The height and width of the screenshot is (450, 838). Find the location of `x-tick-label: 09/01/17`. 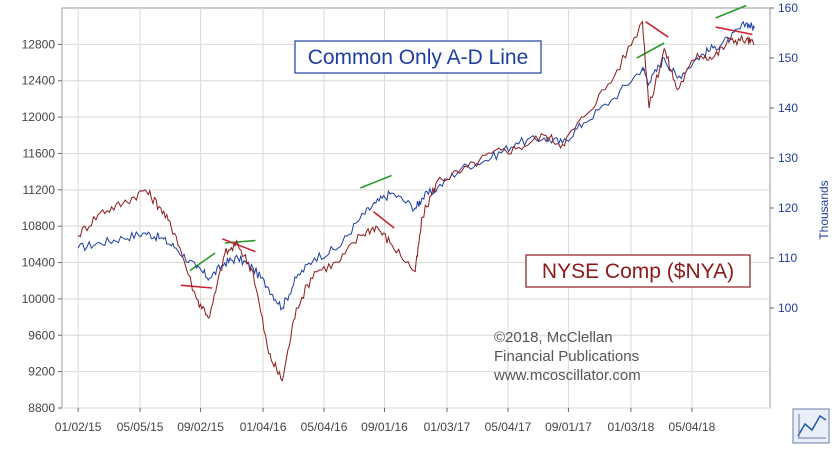

x-tick-label: 09/01/17 is located at coordinates (568, 427).